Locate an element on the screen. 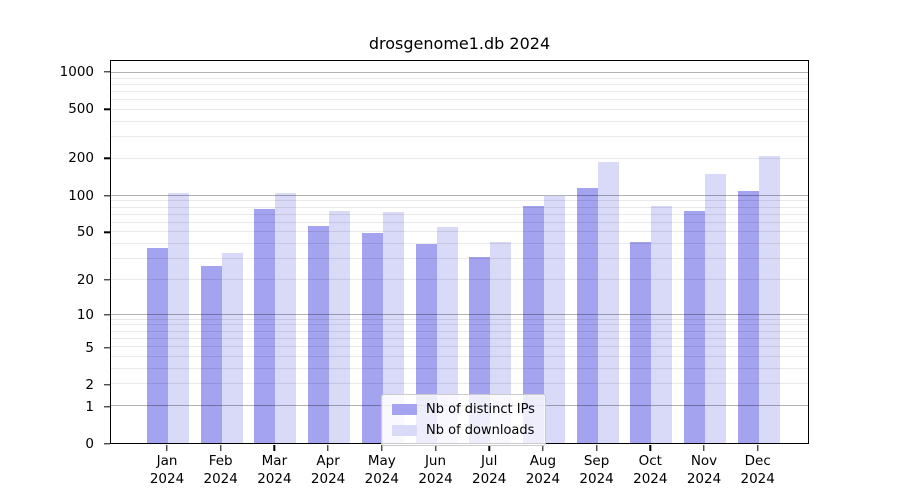 The height and width of the screenshot is (500, 900). bar-distinct-ips-oct is located at coordinates (641, 342).